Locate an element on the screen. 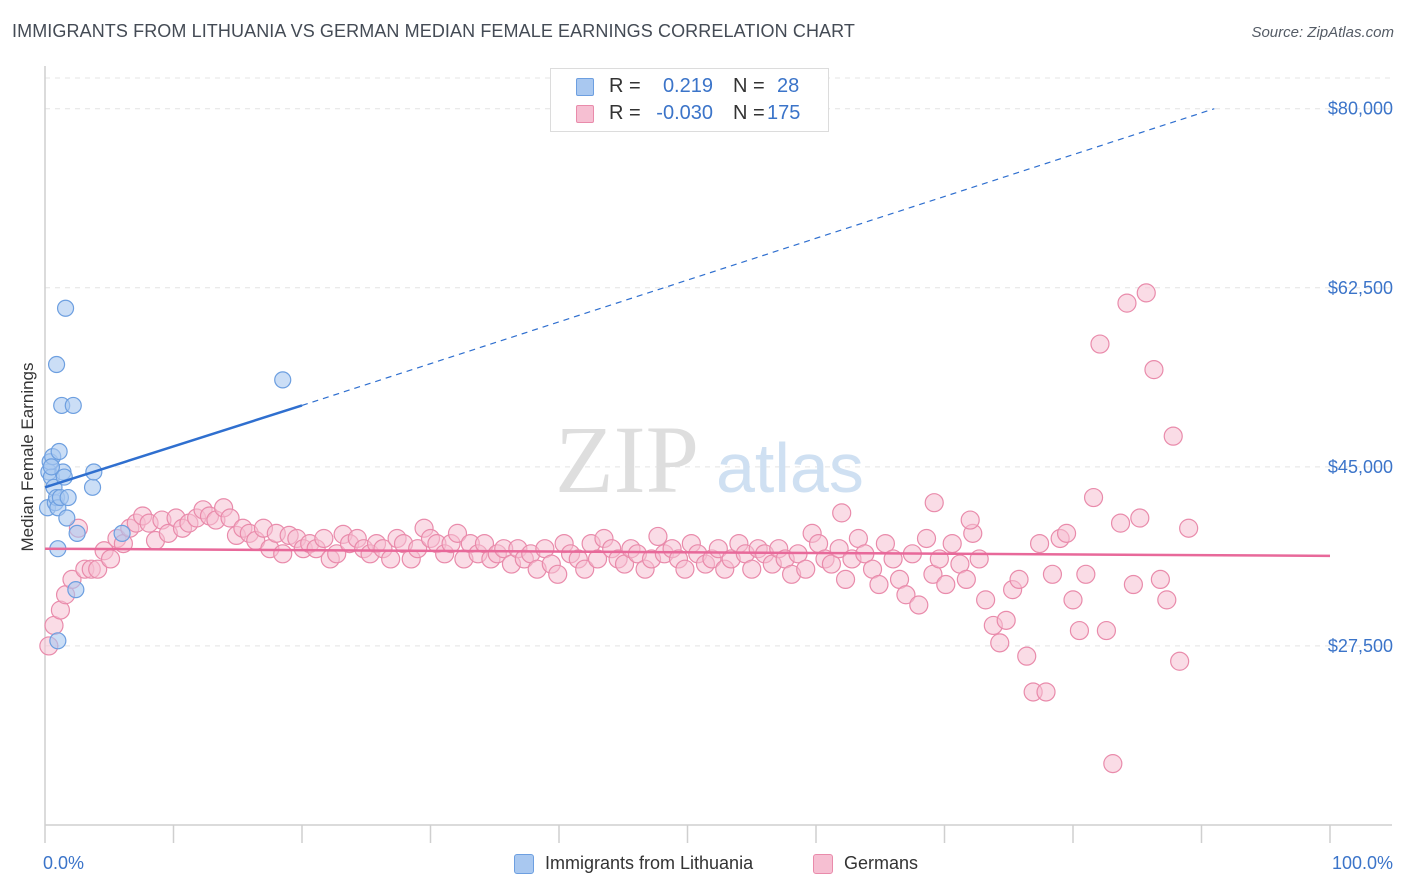  lithuania-points is located at coordinates (165, 474).